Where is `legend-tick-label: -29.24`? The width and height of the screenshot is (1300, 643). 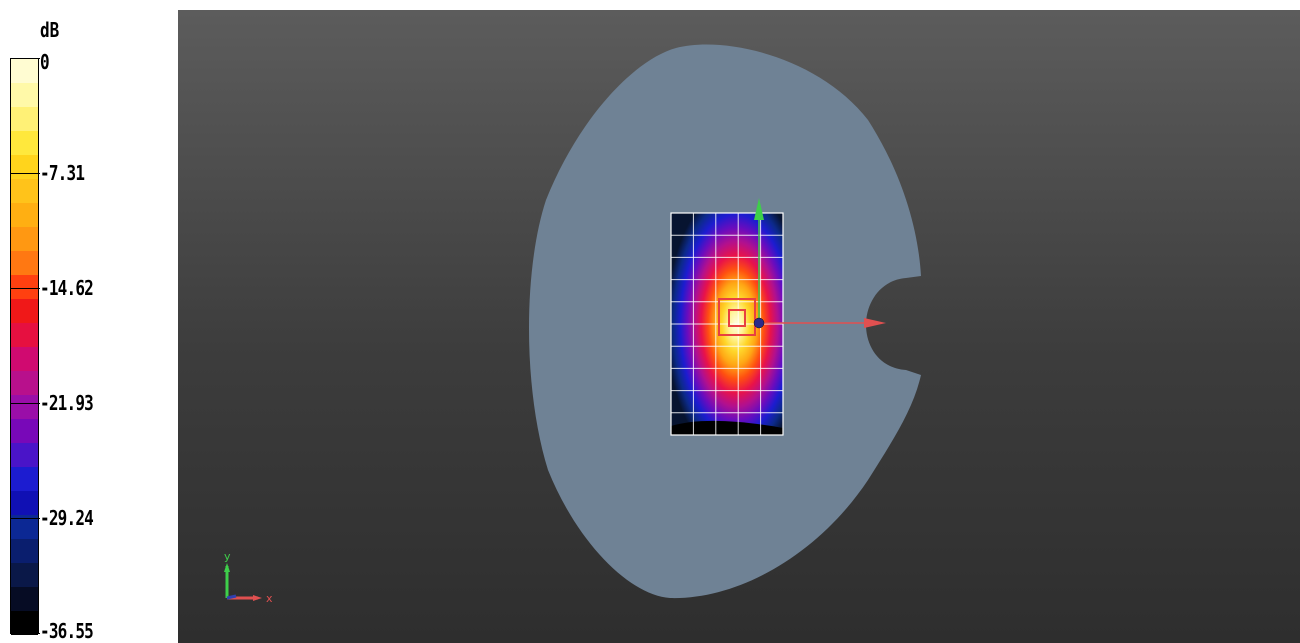
legend-tick-label: -29.24 is located at coordinates (67, 518).